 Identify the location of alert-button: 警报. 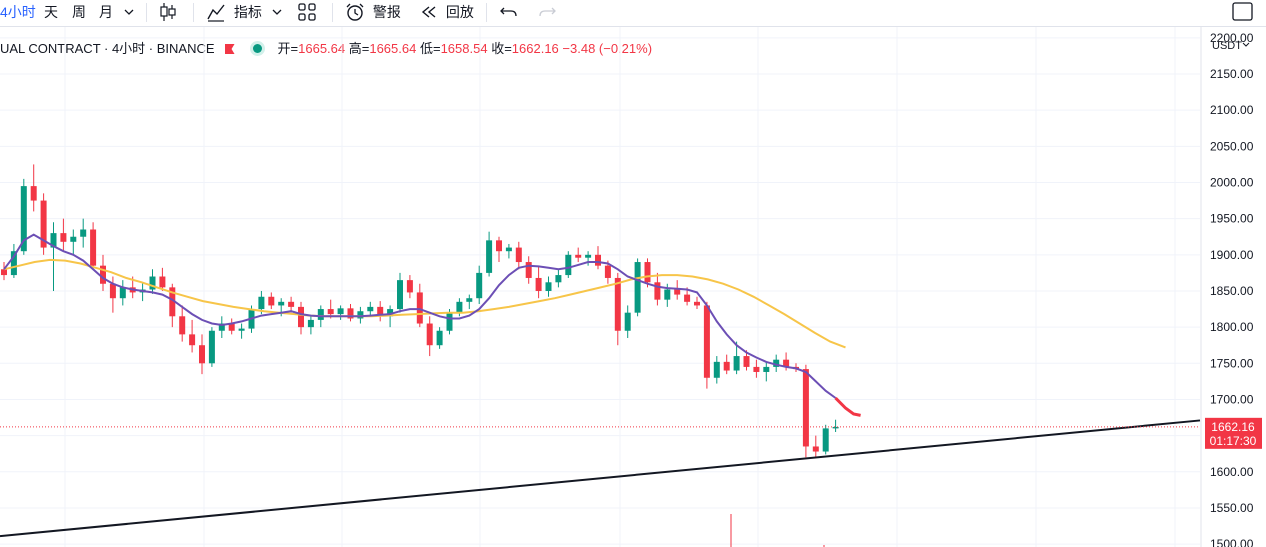
(373, 14).